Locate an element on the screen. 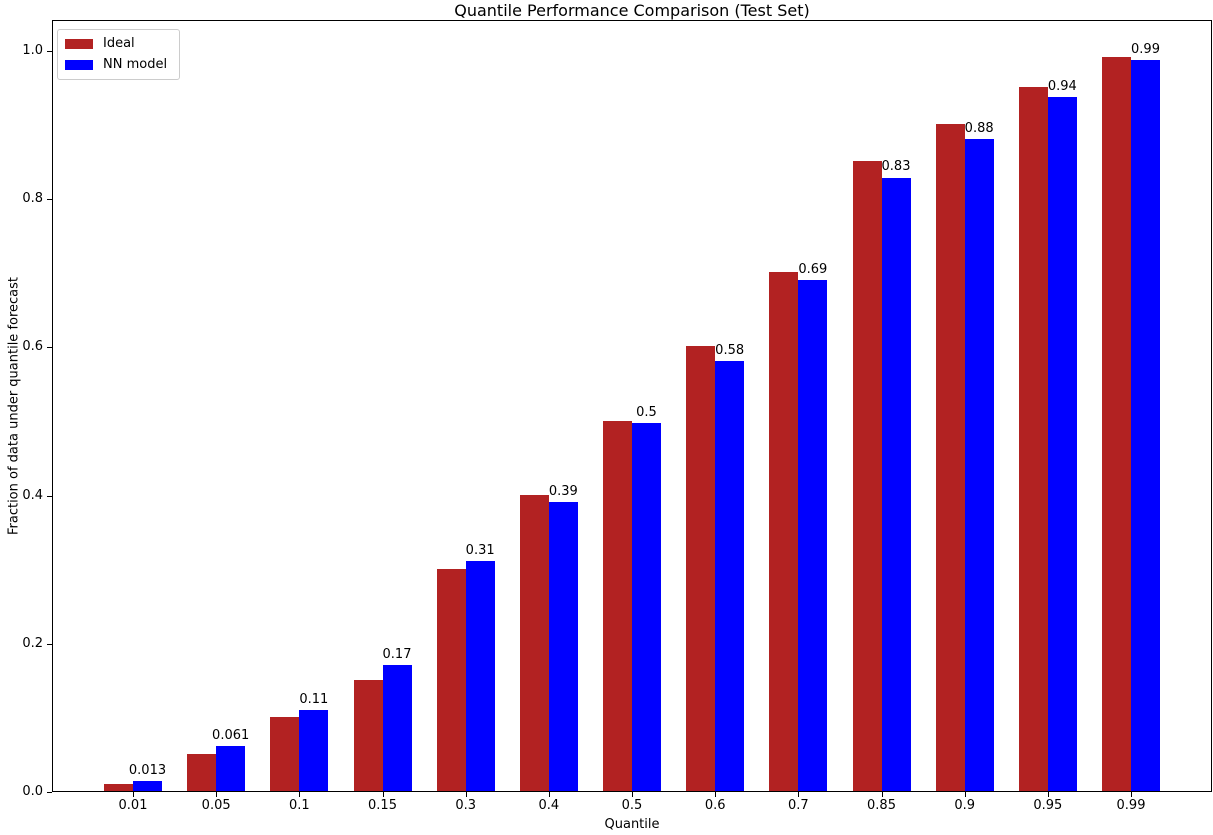  y-tick-mark-1.0 is located at coordinates (49, 51).